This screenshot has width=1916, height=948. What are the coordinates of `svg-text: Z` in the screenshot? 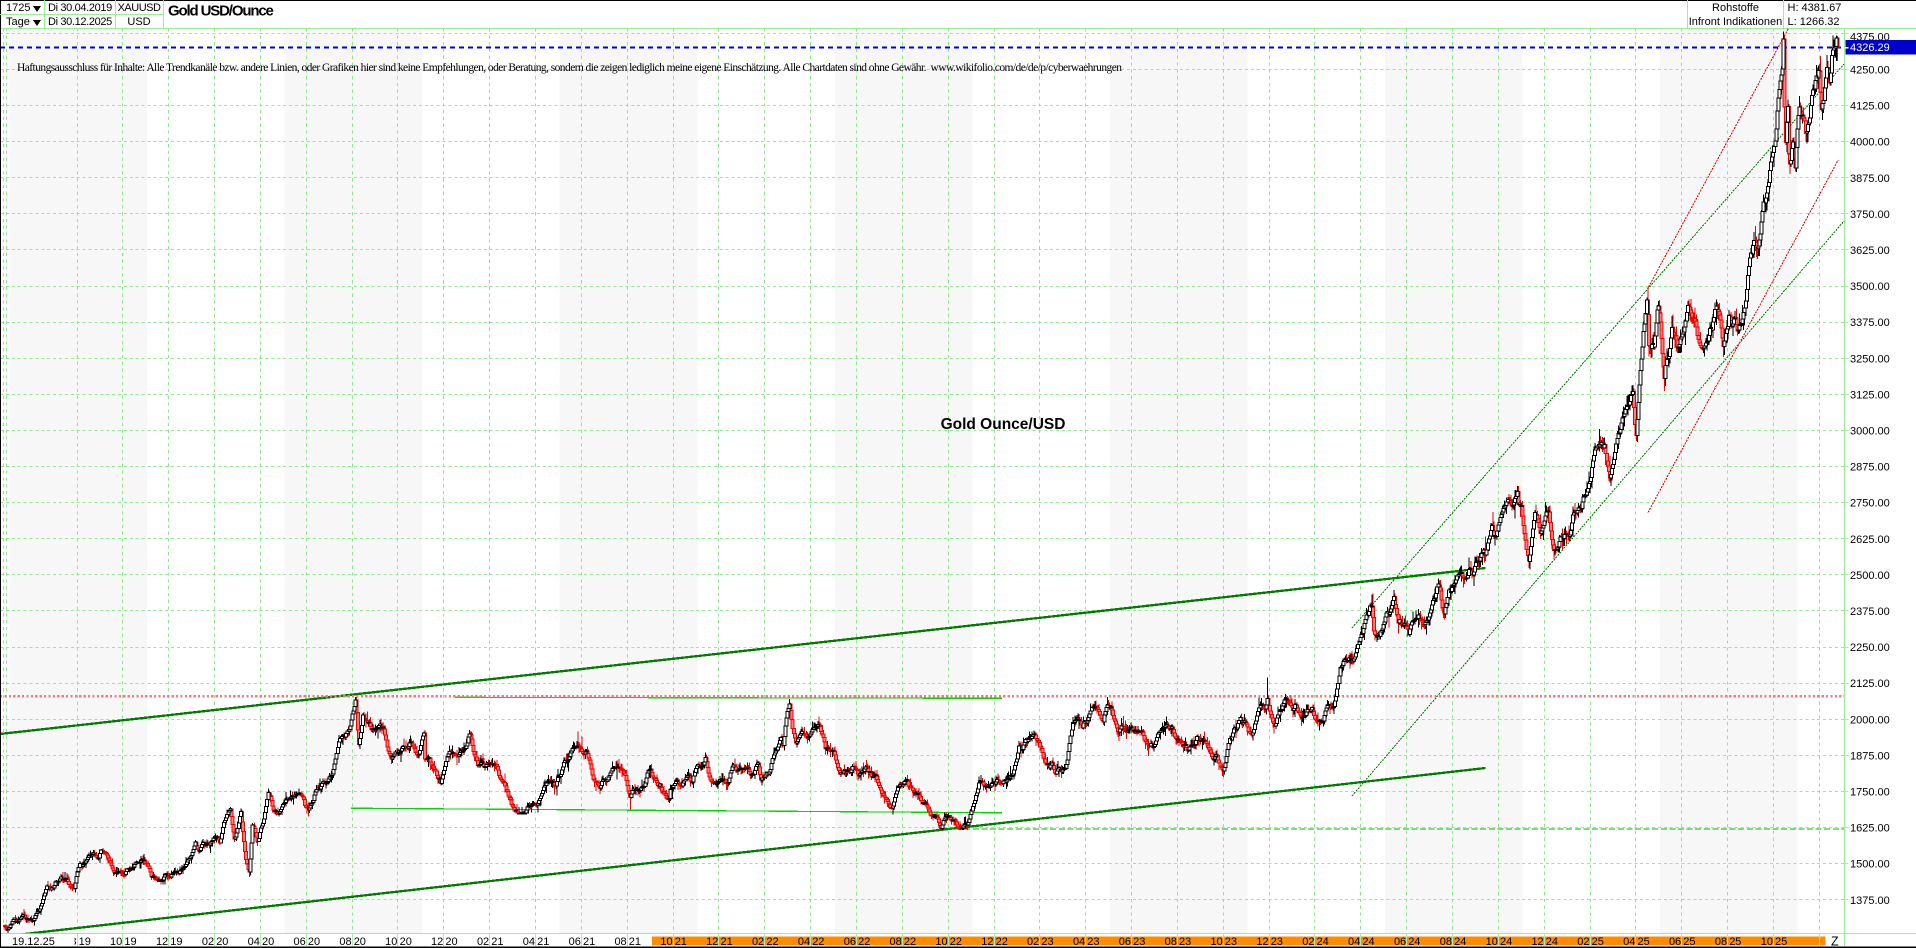 It's located at (1835, 941).